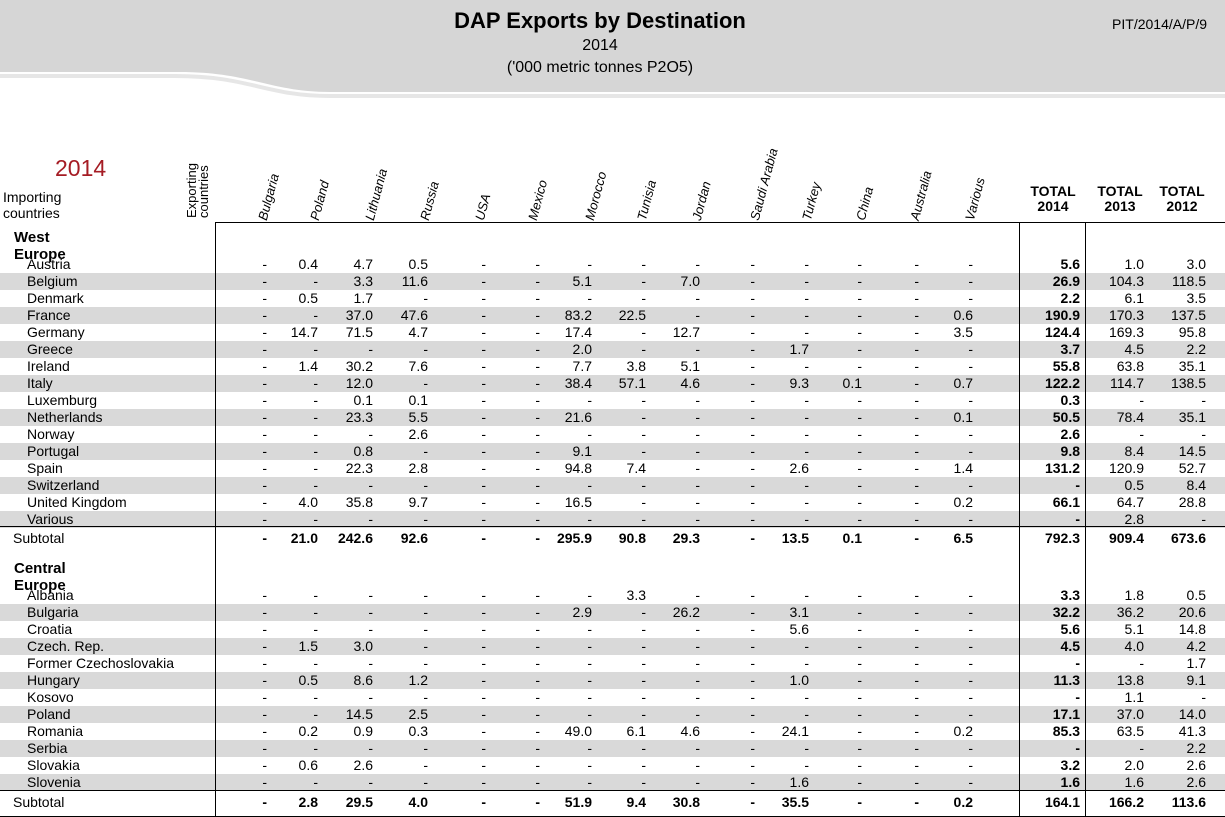 The height and width of the screenshot is (817, 1225). I want to click on table-row: Switzerland - - - - - - - - - - - - - - - 0.5 8.4, so click(612, 485).